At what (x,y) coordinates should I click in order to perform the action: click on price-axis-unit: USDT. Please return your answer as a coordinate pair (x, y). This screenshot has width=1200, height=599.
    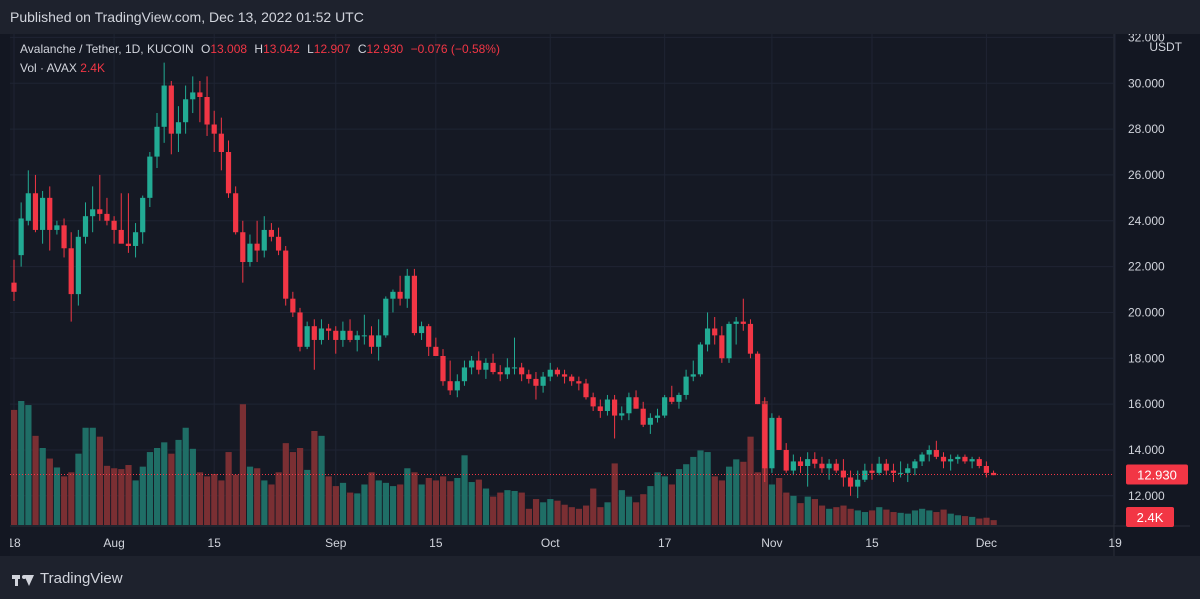
    Looking at the image, I should click on (1165, 47).